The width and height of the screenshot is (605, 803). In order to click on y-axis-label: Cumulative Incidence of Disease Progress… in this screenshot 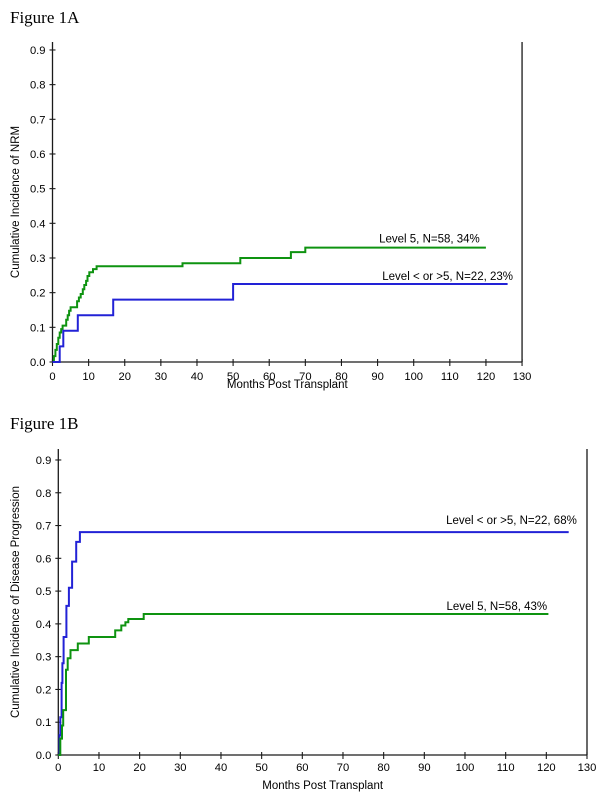, I will do `click(16, 602)`.